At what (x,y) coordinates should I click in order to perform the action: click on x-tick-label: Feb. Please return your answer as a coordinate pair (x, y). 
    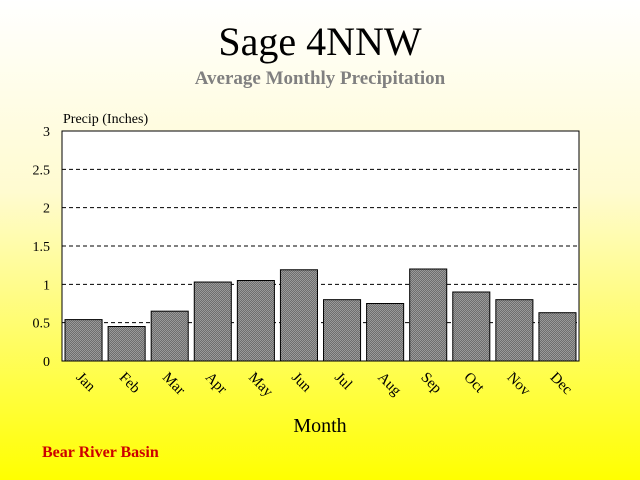
    Looking at the image, I should click on (129, 383).